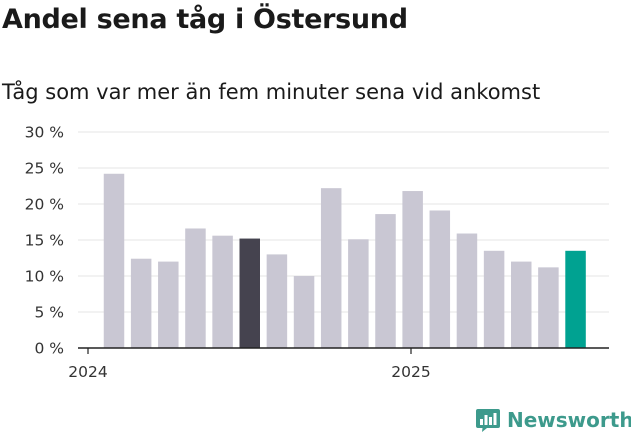 The image size is (631, 439). I want to click on x-tick-label: 2025, so click(410, 372).